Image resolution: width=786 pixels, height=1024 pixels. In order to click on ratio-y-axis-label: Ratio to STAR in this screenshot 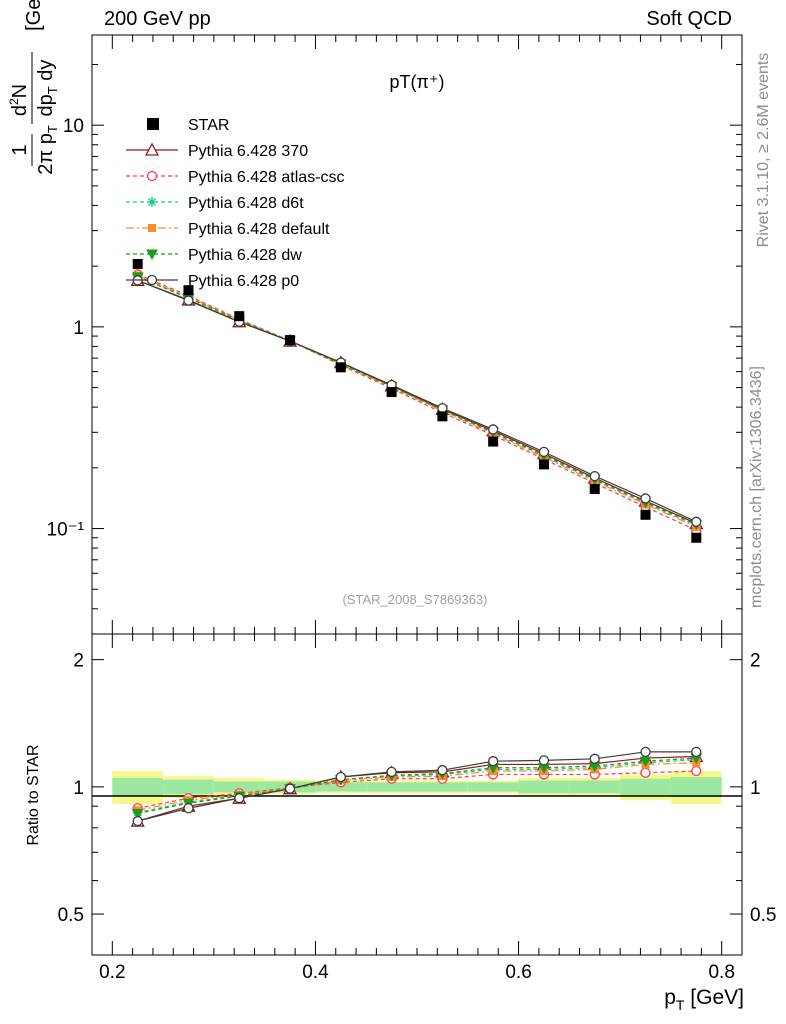, I will do `click(33, 794)`.